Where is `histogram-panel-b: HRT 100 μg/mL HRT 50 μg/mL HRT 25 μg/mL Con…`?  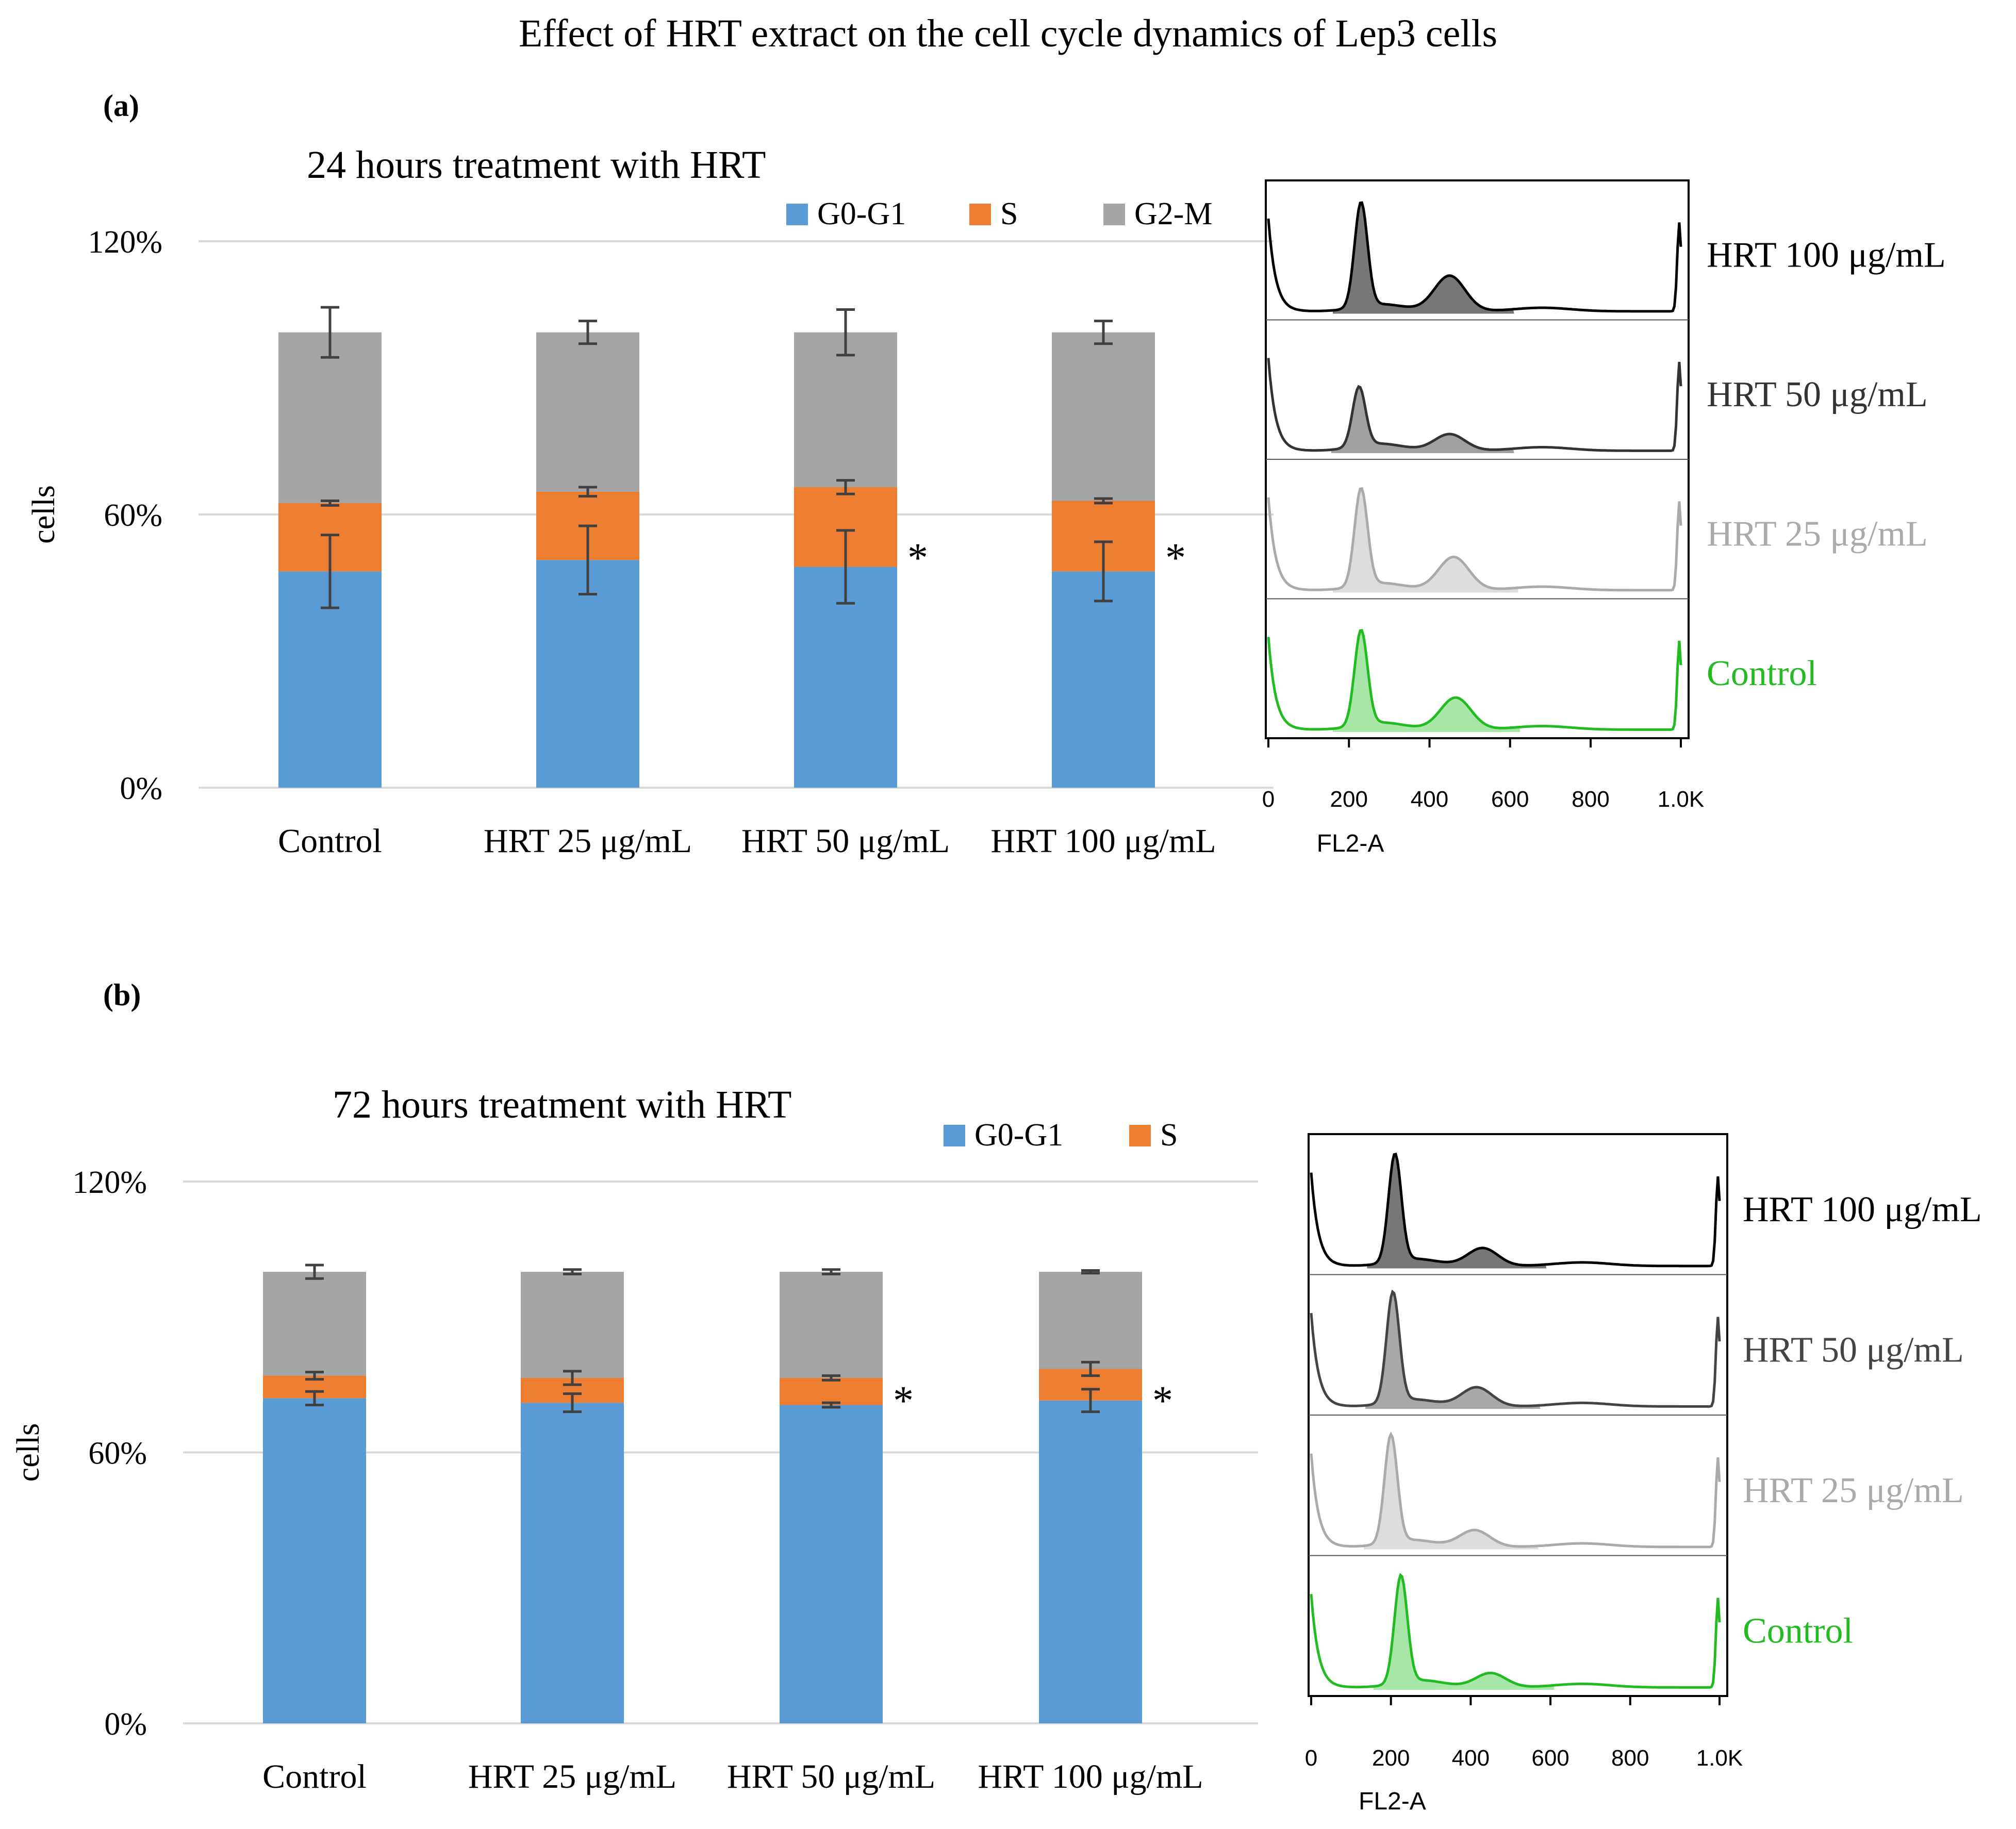 histogram-panel-b: HRT 100 μg/mL HRT 50 μg/mL HRT 25 μg/mL Con… is located at coordinates (1643, 1474).